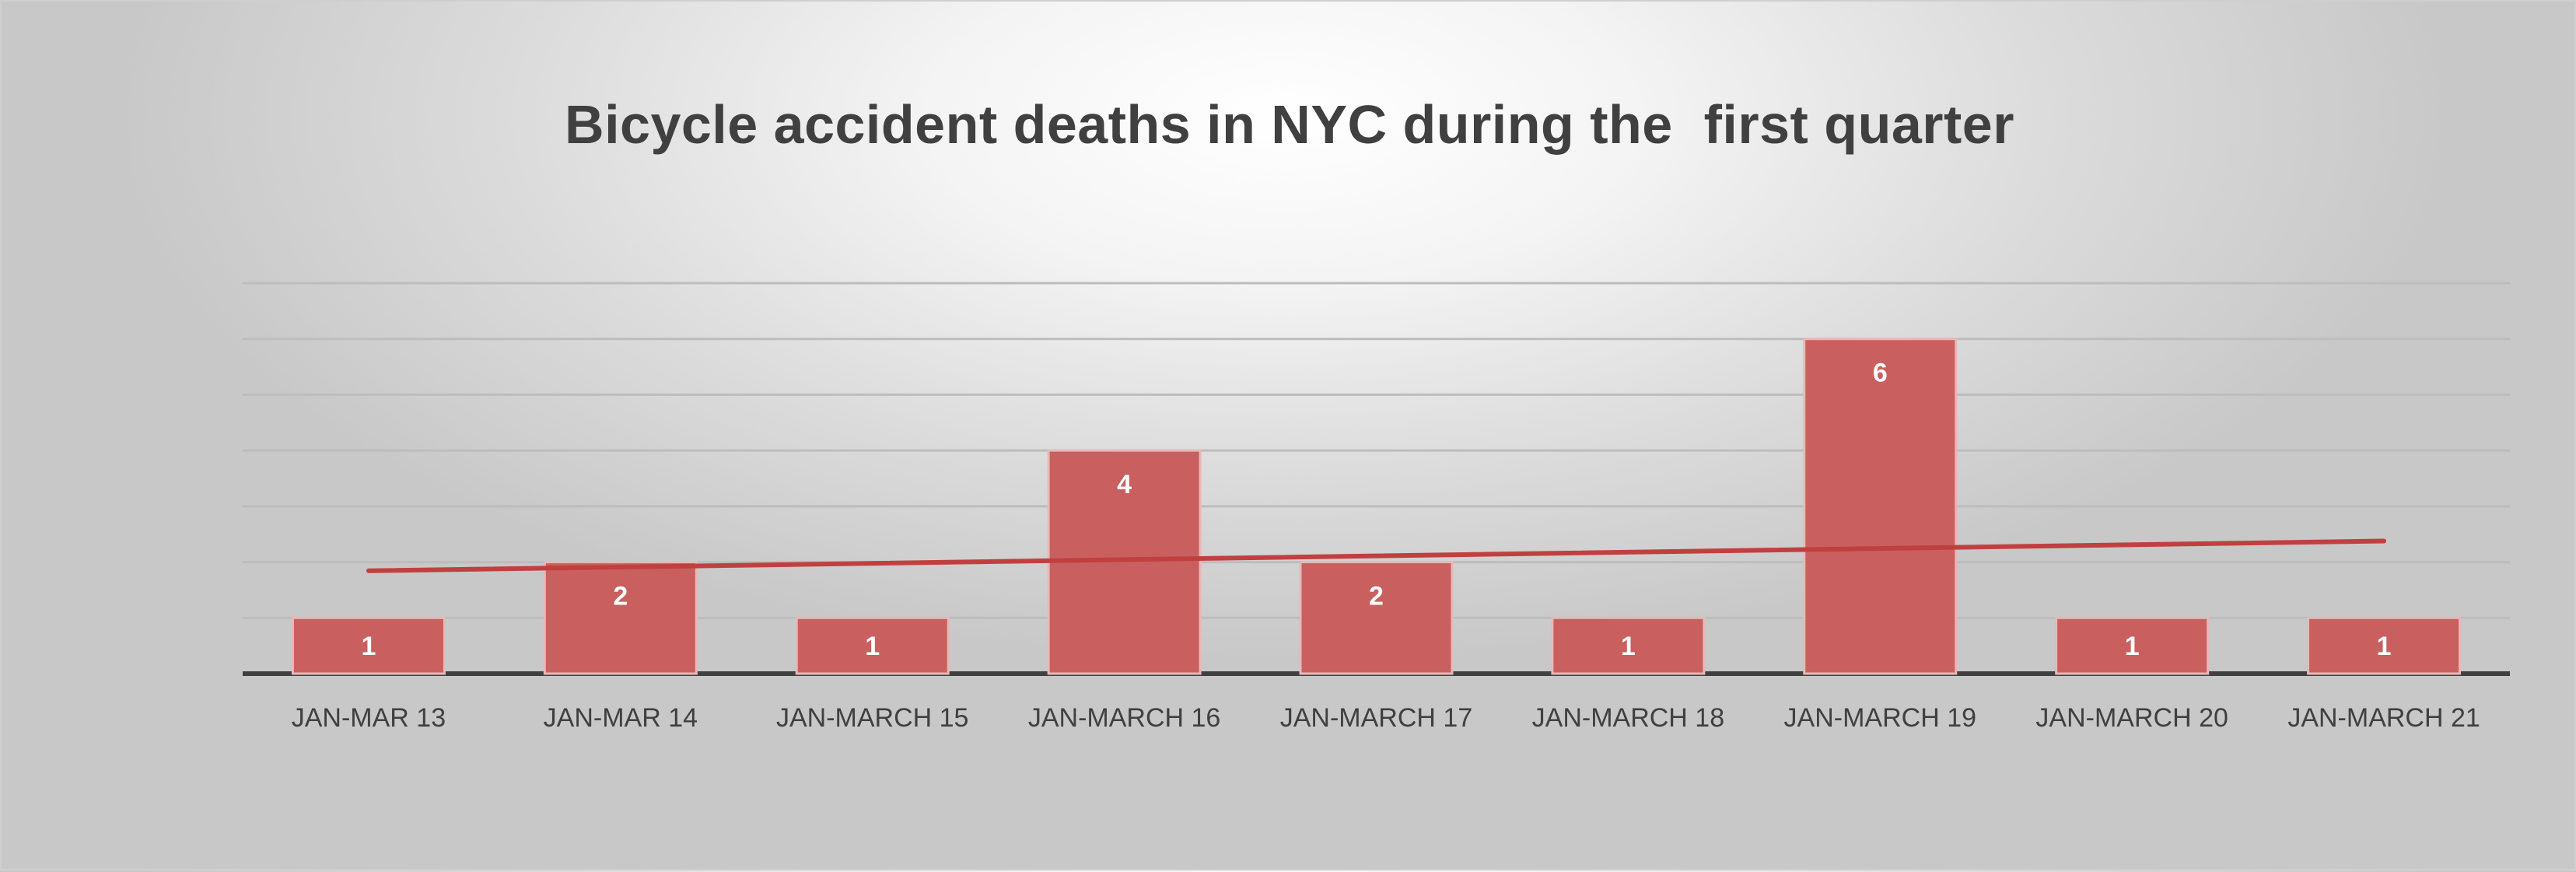  Describe the element at coordinates (2131, 718) in the screenshot. I see `x-tick-label: JAN-MARCH 20` at that location.